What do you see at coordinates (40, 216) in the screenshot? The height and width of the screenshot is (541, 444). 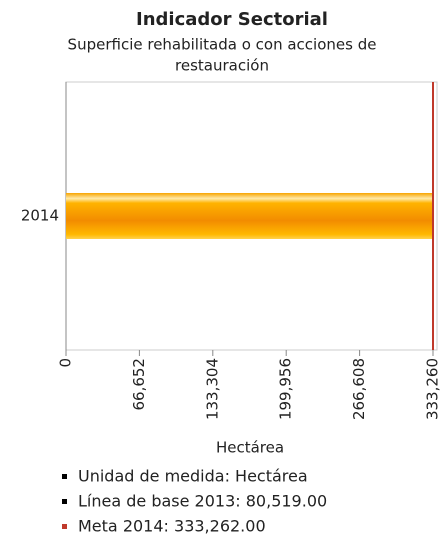 I see `y-tick-label: 2014` at bounding box center [40, 216].